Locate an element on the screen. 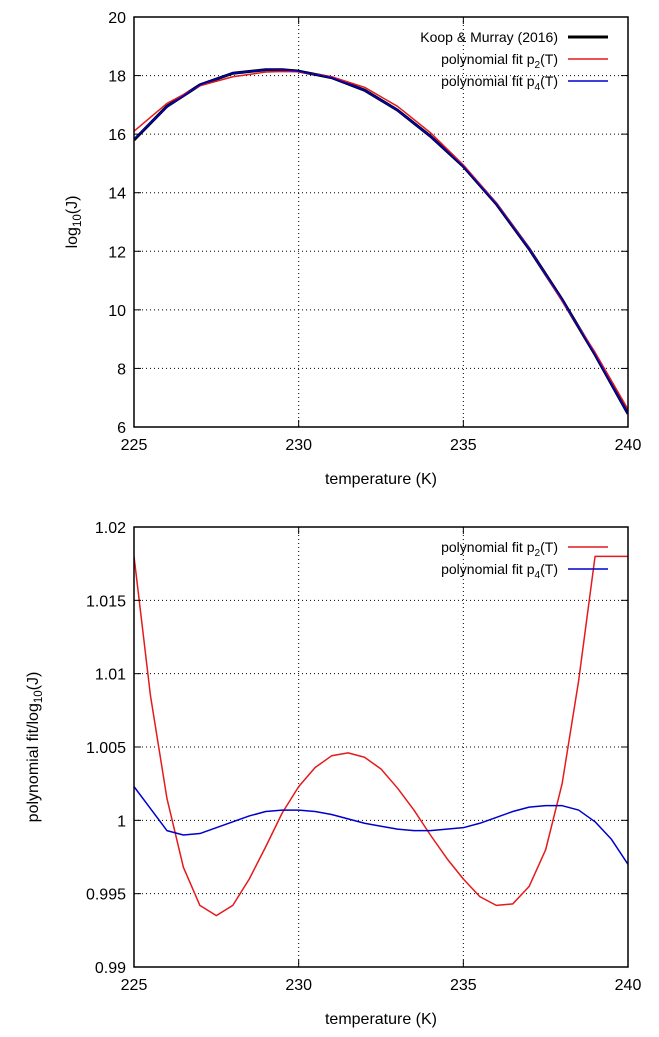  y-tick-label: 1.005 is located at coordinates (106, 748).